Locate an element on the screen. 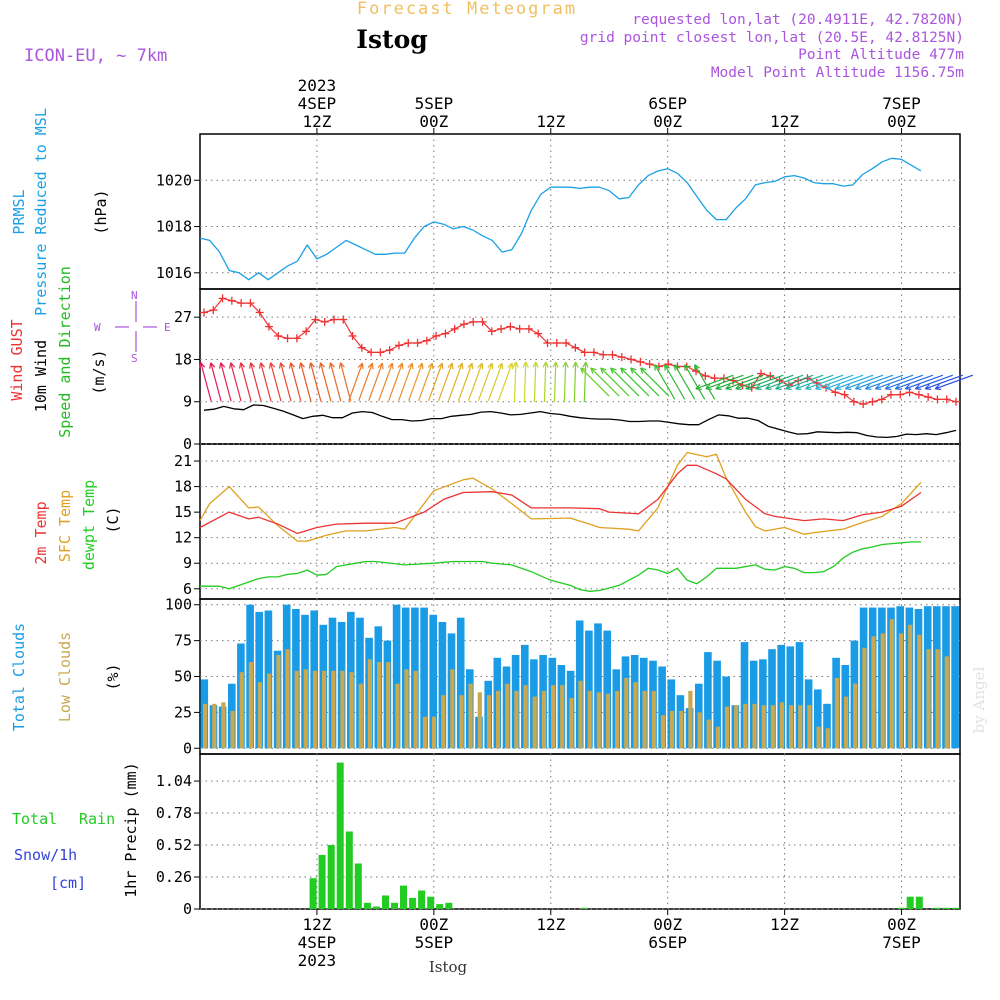  ytick-label-pressure-2: 1020 is located at coordinates (174, 180).